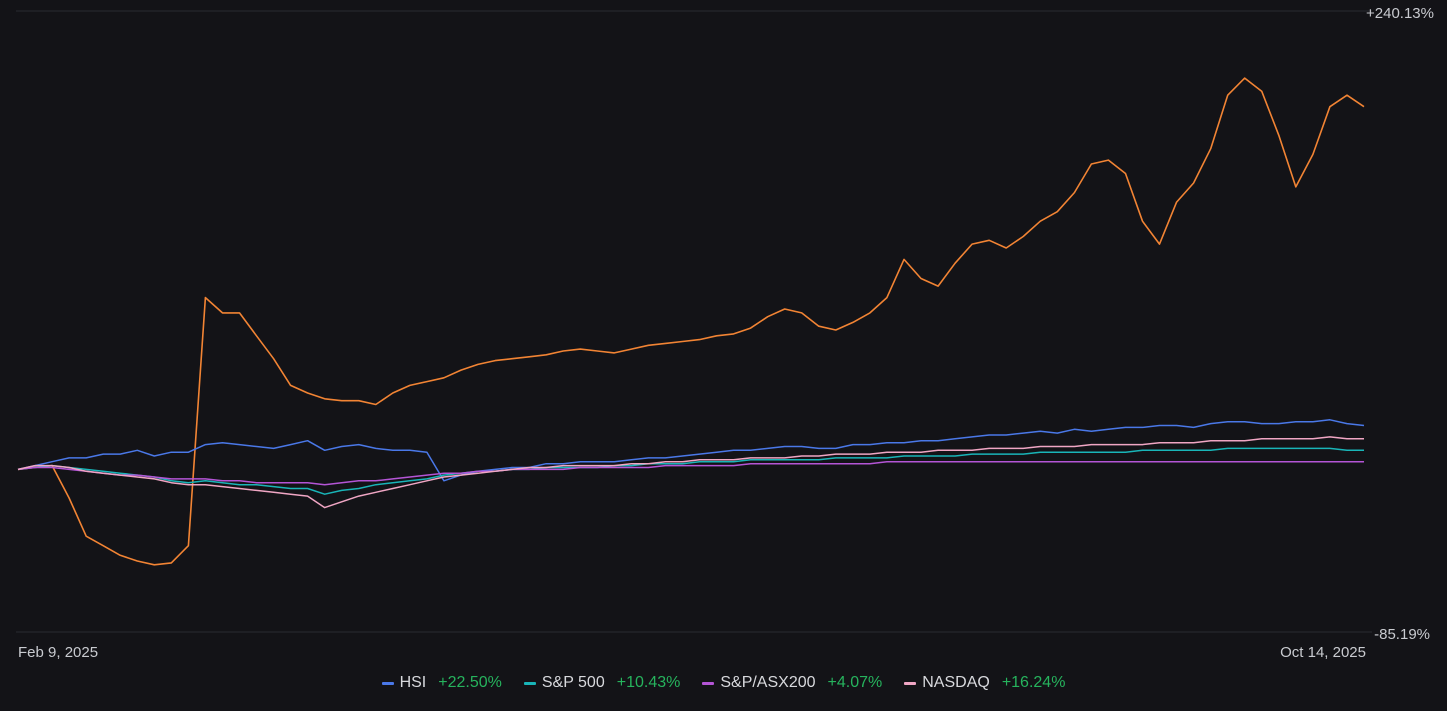 This screenshot has width=1447, height=711. What do you see at coordinates (1400, 13) in the screenshot?
I see `y-max-label: +240.13%` at bounding box center [1400, 13].